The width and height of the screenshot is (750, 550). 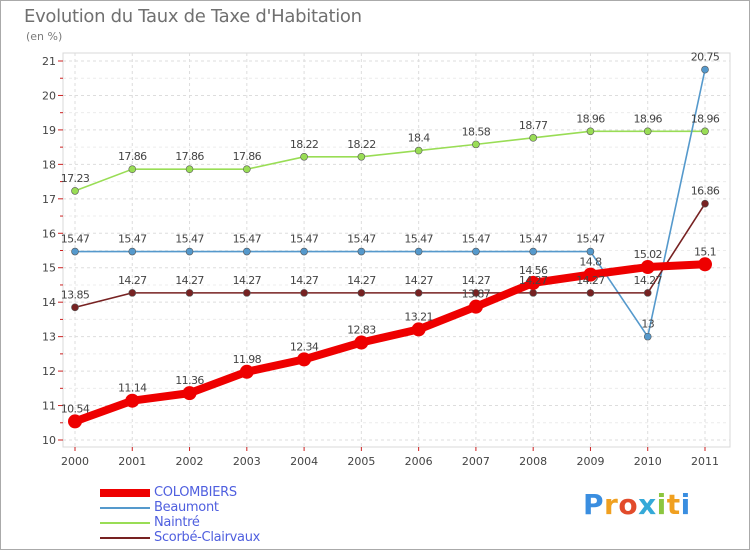 What do you see at coordinates (49, 337) in the screenshot?
I see `y-tick-label: 13` at bounding box center [49, 337].